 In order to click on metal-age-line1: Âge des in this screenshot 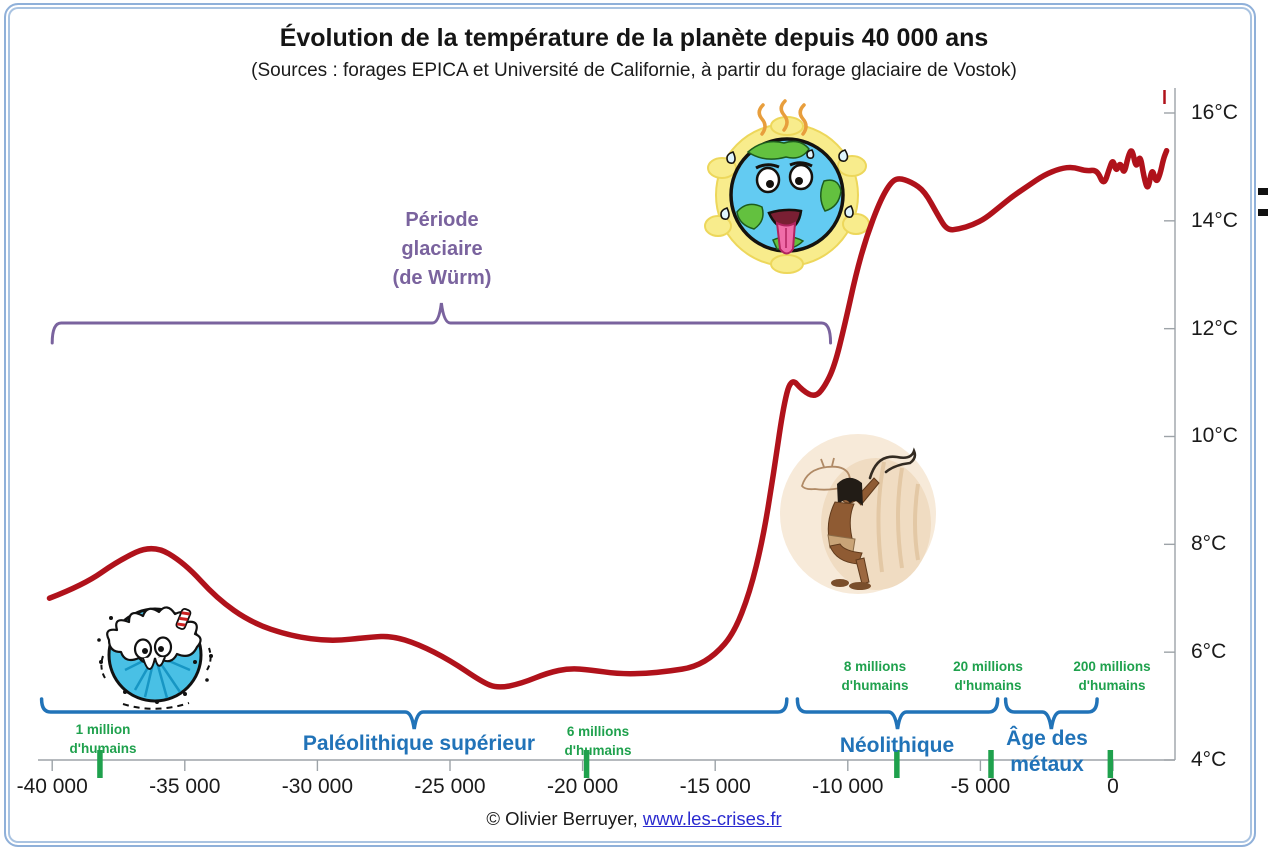, I will do `click(1047, 738)`.